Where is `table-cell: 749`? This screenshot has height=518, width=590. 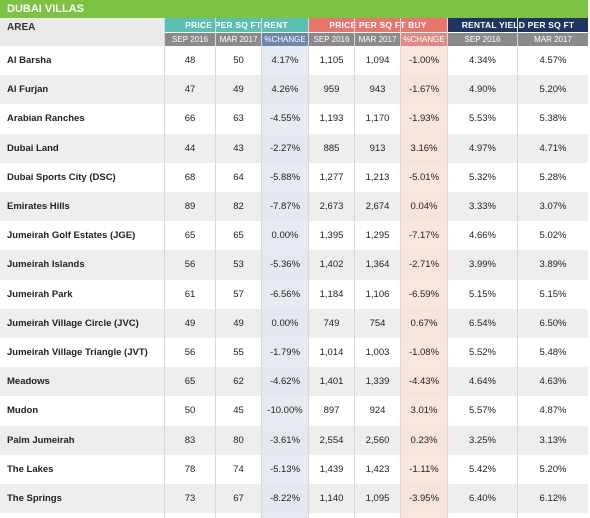 table-cell: 749 is located at coordinates (331, 323).